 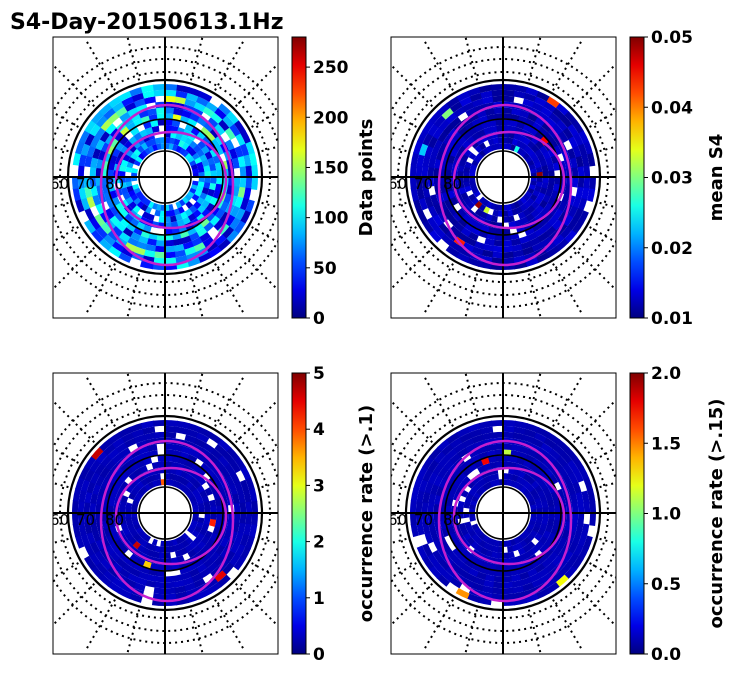 I want to click on colorbar-tick-label: 1.0, so click(x=666, y=515).